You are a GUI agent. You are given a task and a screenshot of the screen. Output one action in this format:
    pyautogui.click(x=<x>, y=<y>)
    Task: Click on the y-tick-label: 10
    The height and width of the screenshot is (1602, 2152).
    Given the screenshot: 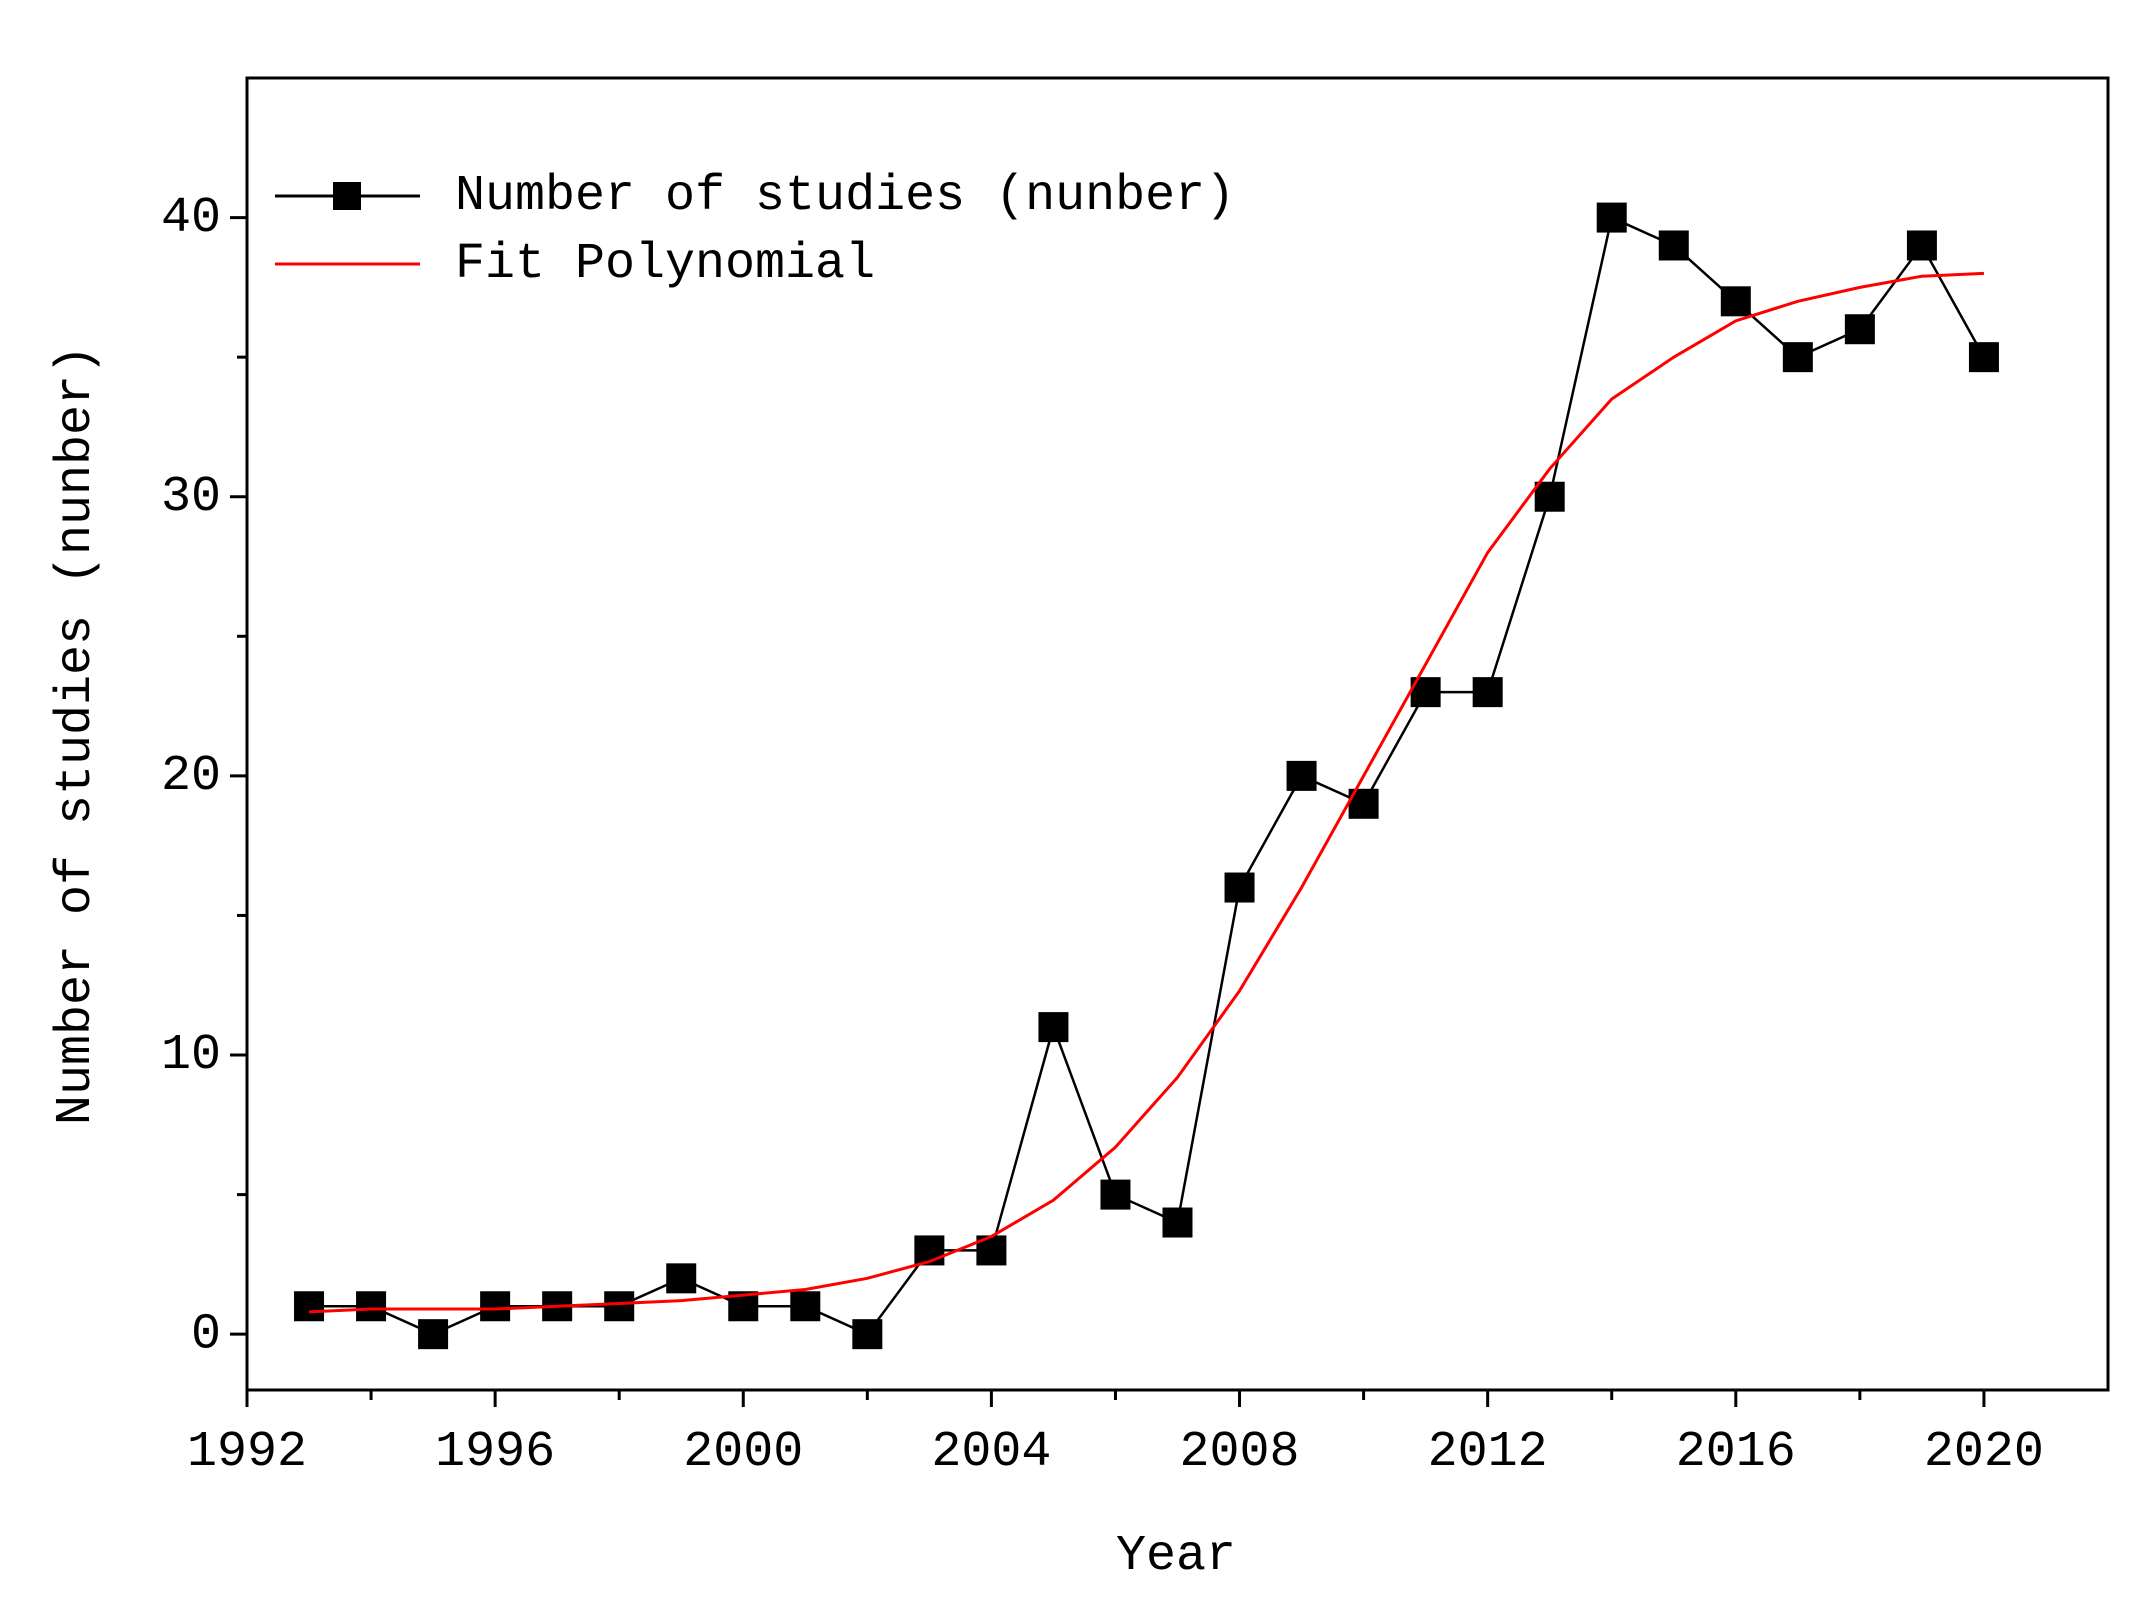 What is the action you would take?
    pyautogui.click(x=191, y=1055)
    